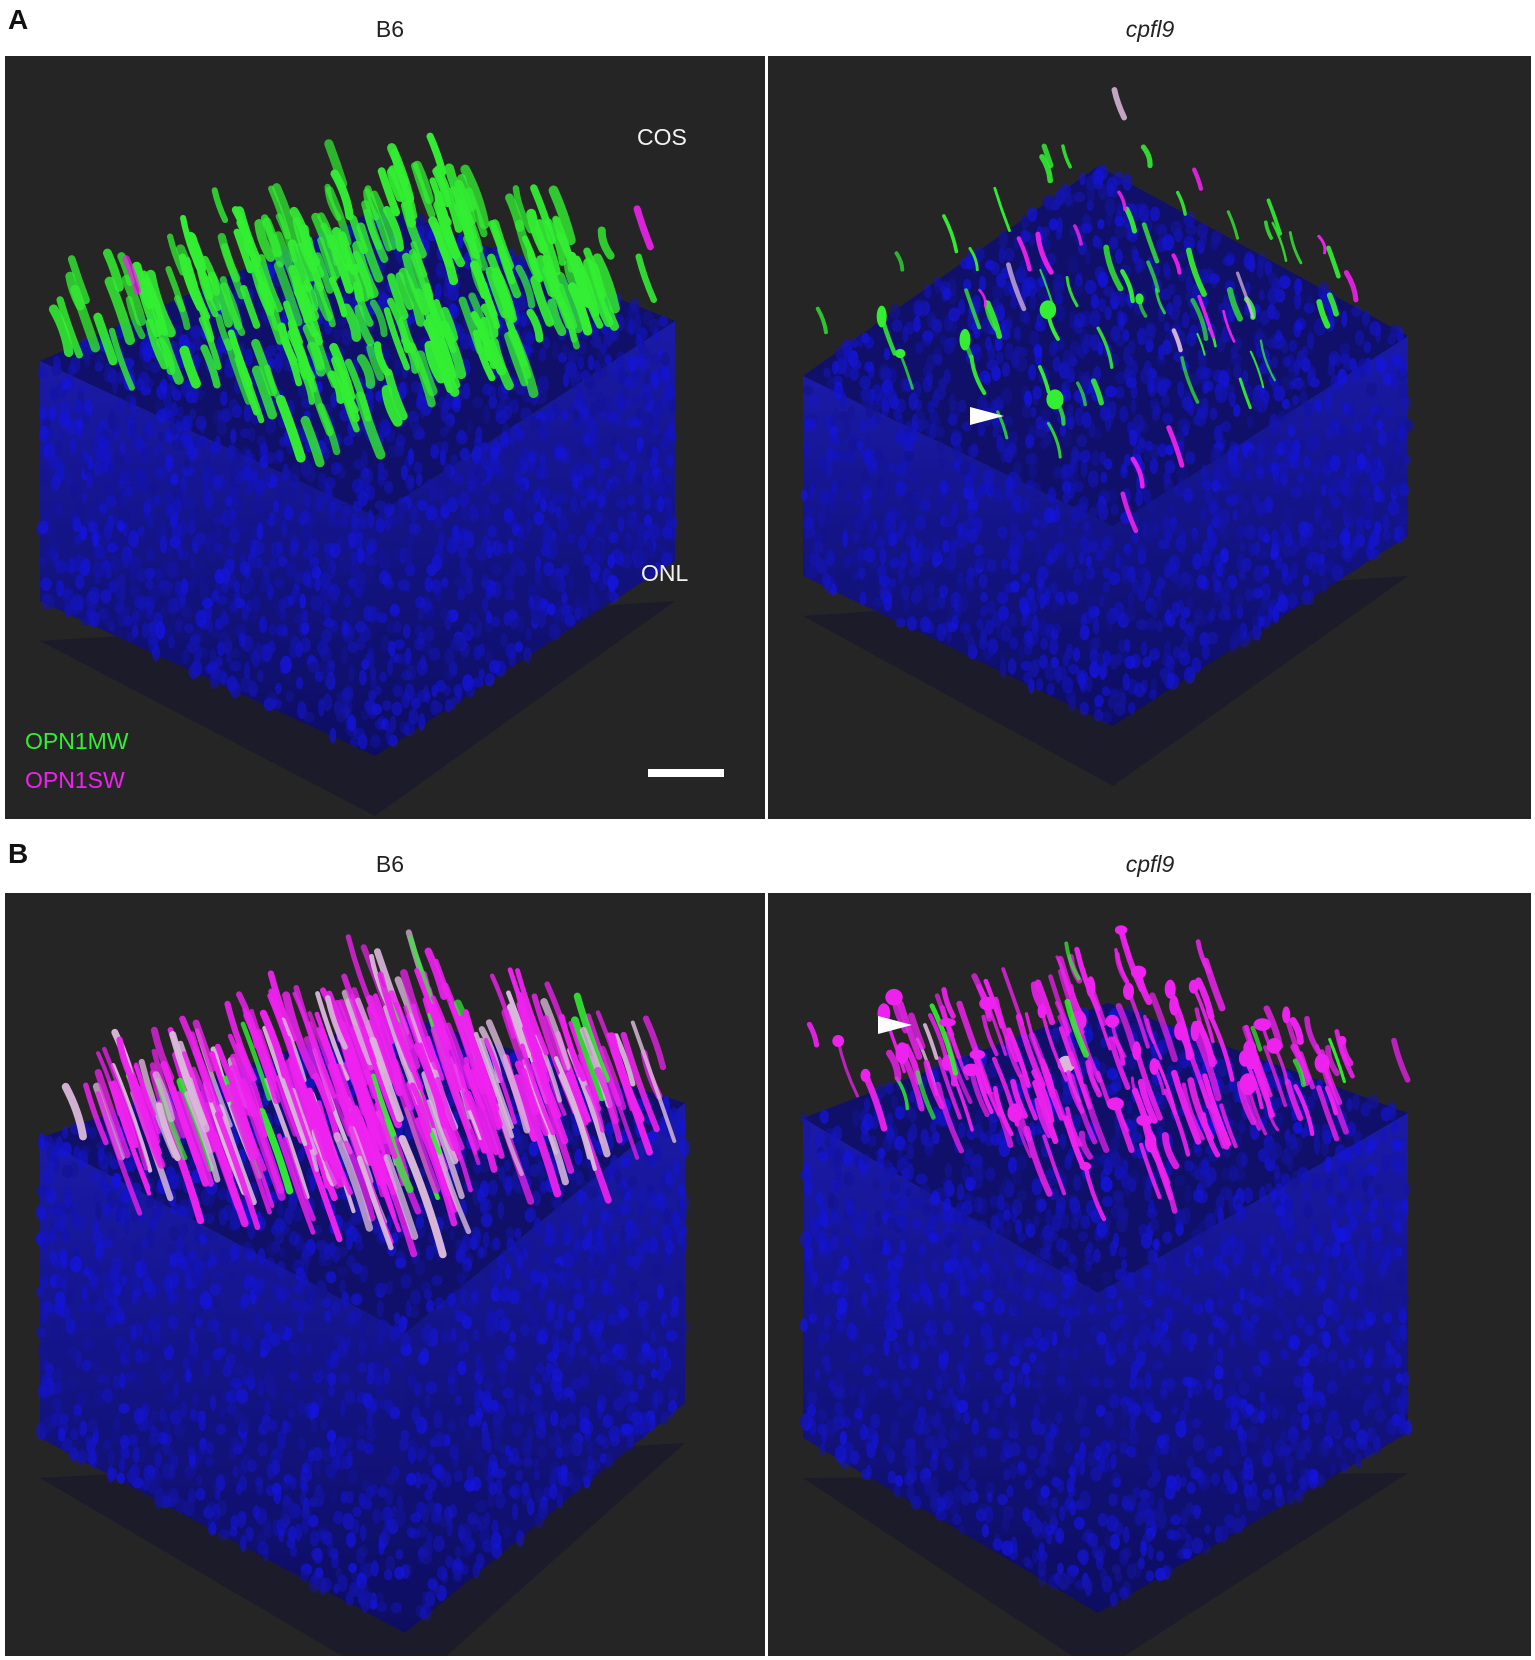 This screenshot has height=1660, width=1535. What do you see at coordinates (1150, 29) in the screenshot?
I see `panel-a-right-title: cpfl9` at bounding box center [1150, 29].